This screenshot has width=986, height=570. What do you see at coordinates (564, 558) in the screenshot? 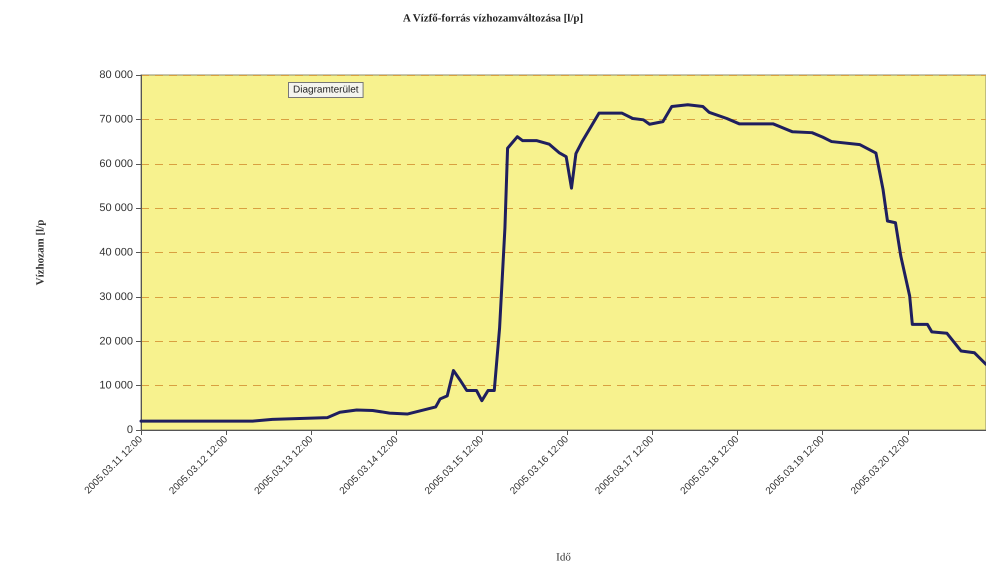
I see `x-axis-title: Idő` at bounding box center [564, 558].